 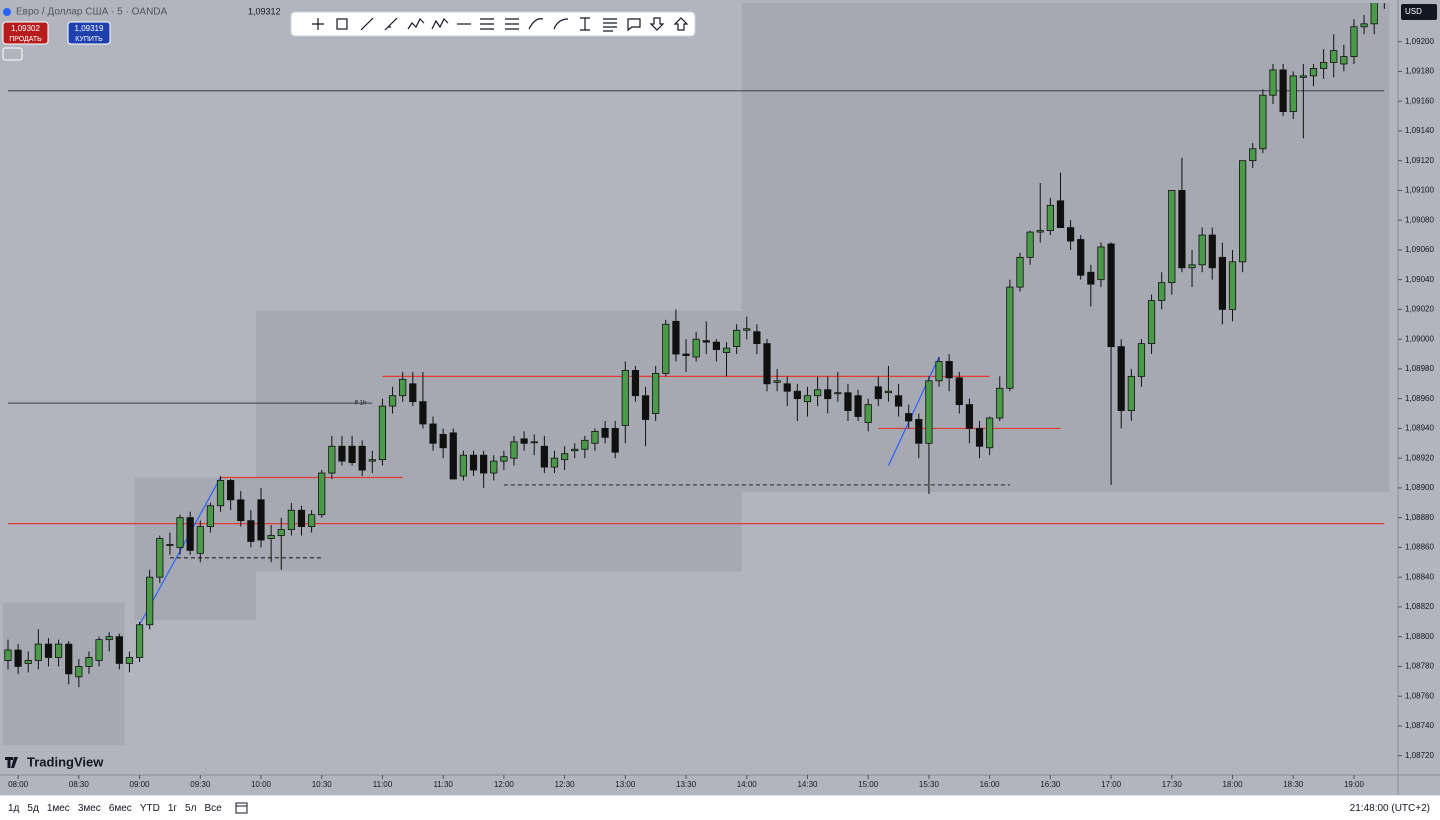 I want to click on collapse-button, so click(x=12, y=54).